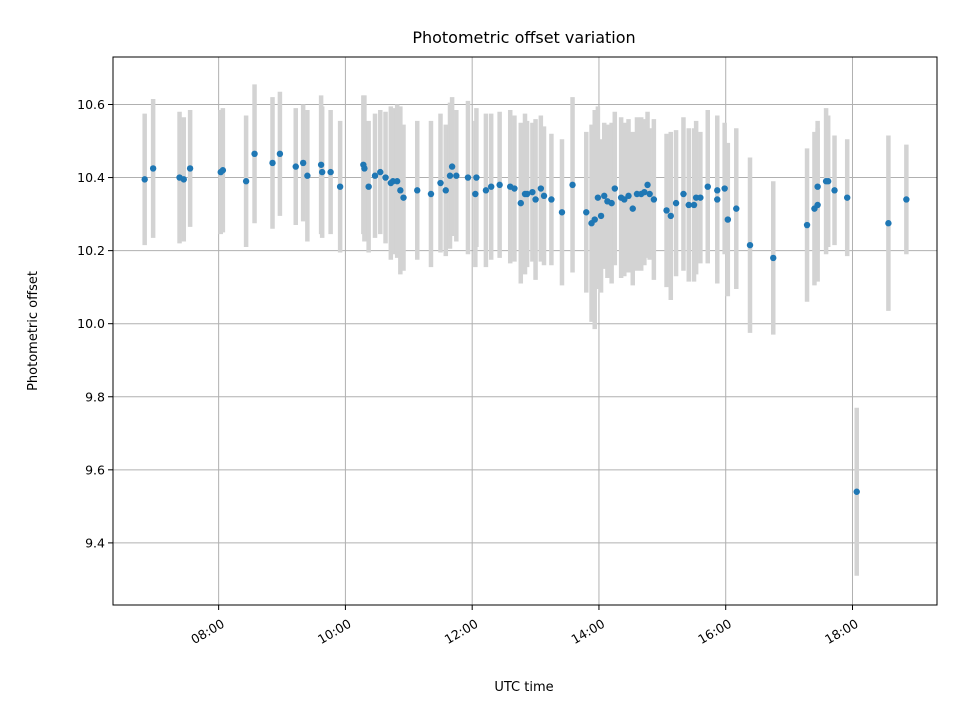  I want to click on y-tick-label: 10.6, so click(91, 104).